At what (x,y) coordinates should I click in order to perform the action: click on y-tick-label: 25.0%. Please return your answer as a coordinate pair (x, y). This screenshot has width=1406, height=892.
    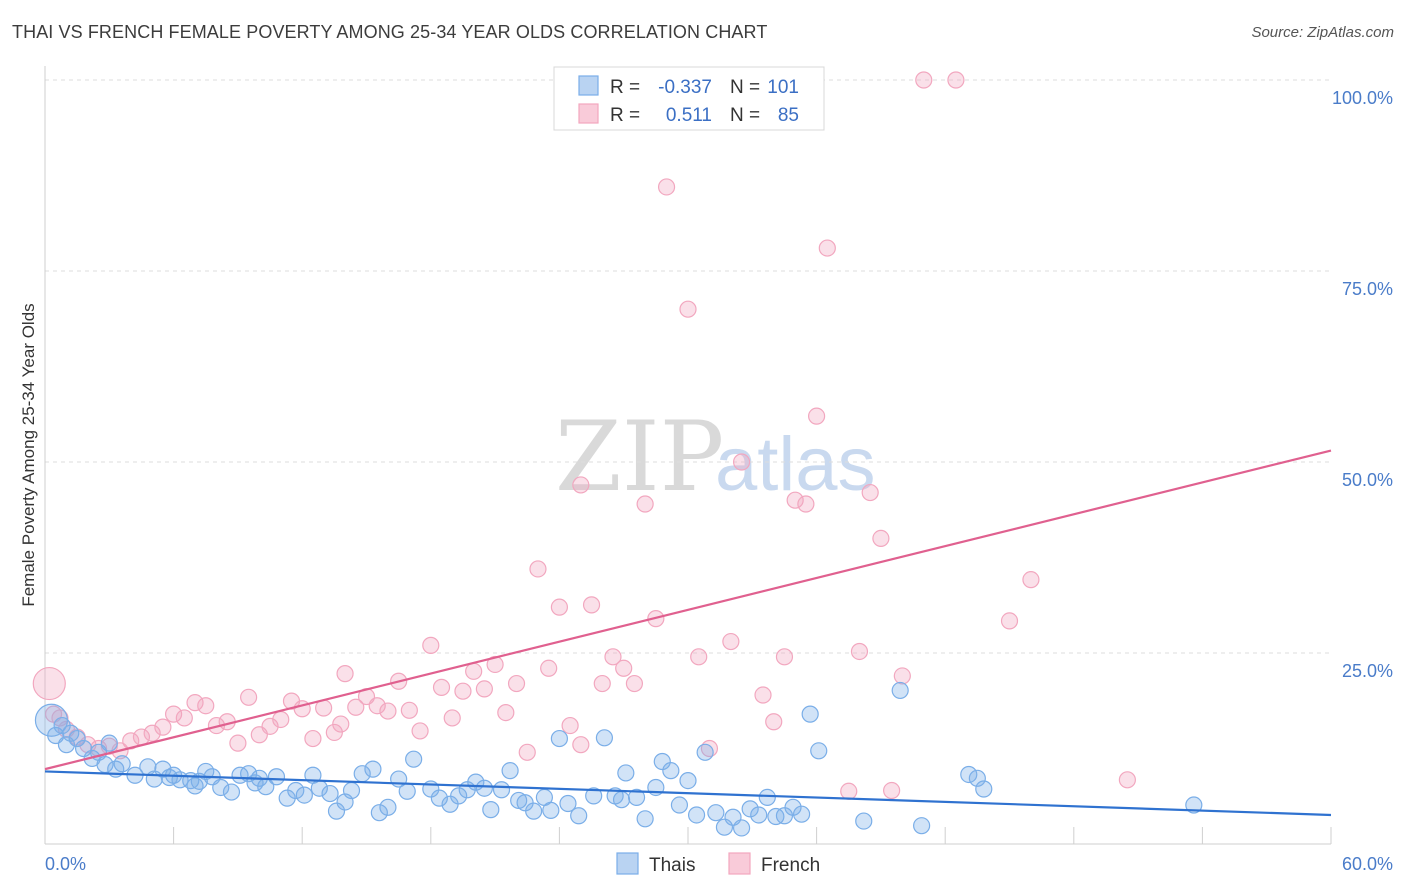
    Looking at the image, I should click on (1367, 671).